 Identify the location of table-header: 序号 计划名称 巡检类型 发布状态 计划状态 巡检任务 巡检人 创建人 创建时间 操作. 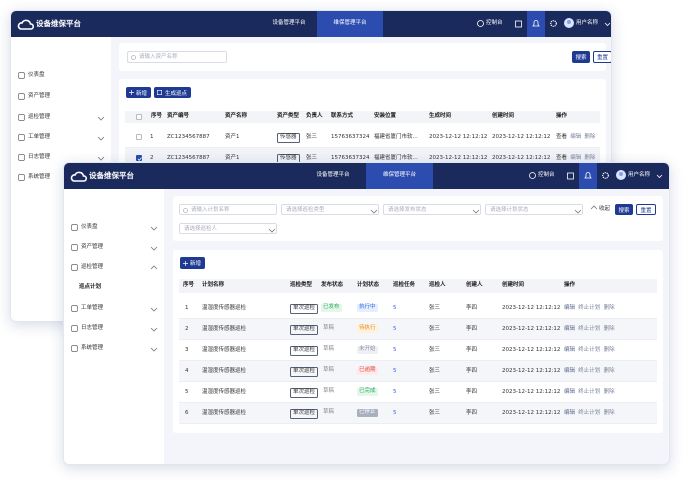
(418, 286).